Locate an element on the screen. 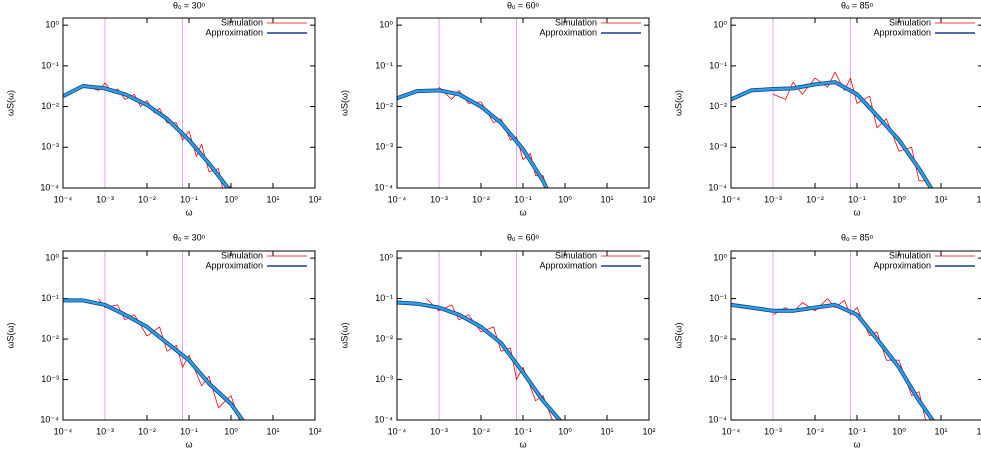 This screenshot has width=981, height=452. legend-label: Simulation is located at coordinates (242, 255).